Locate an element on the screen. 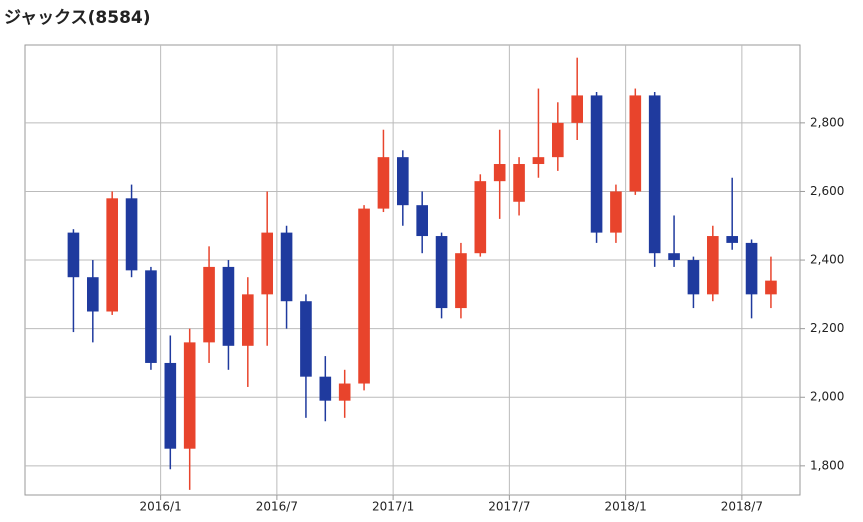  x-tick-label: 2018/7 is located at coordinates (742, 507).